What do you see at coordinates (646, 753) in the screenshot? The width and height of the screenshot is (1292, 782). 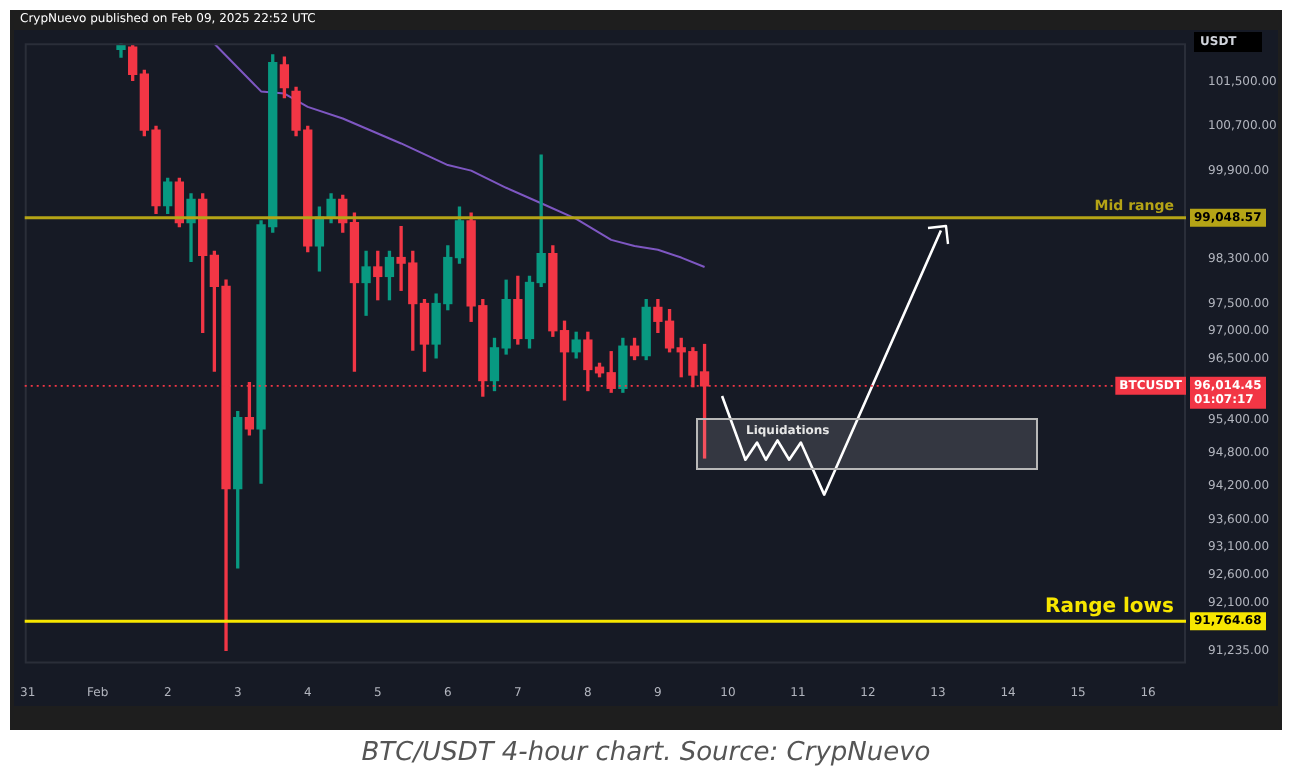 I see `text: BTC/USDT 4-hour chart. Source: CrypNuevo` at bounding box center [646, 753].